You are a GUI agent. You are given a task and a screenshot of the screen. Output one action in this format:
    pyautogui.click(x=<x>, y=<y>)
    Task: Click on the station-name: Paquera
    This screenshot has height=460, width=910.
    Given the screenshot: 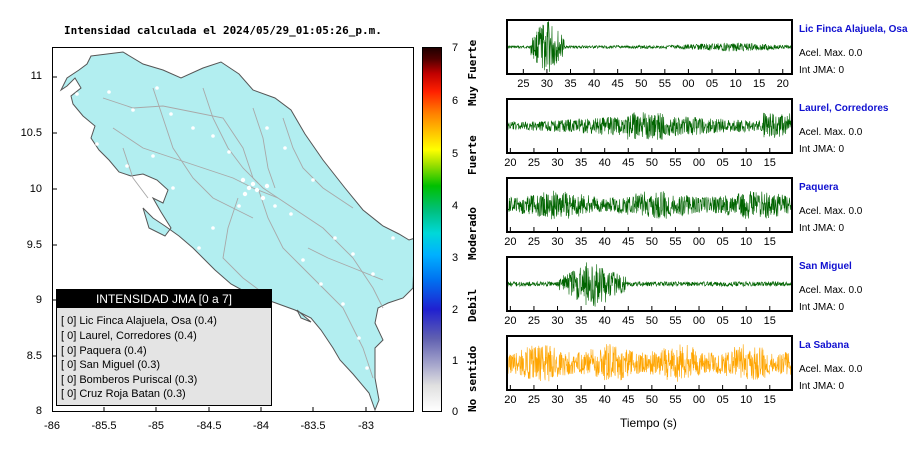 What is the action you would take?
    pyautogui.click(x=819, y=187)
    